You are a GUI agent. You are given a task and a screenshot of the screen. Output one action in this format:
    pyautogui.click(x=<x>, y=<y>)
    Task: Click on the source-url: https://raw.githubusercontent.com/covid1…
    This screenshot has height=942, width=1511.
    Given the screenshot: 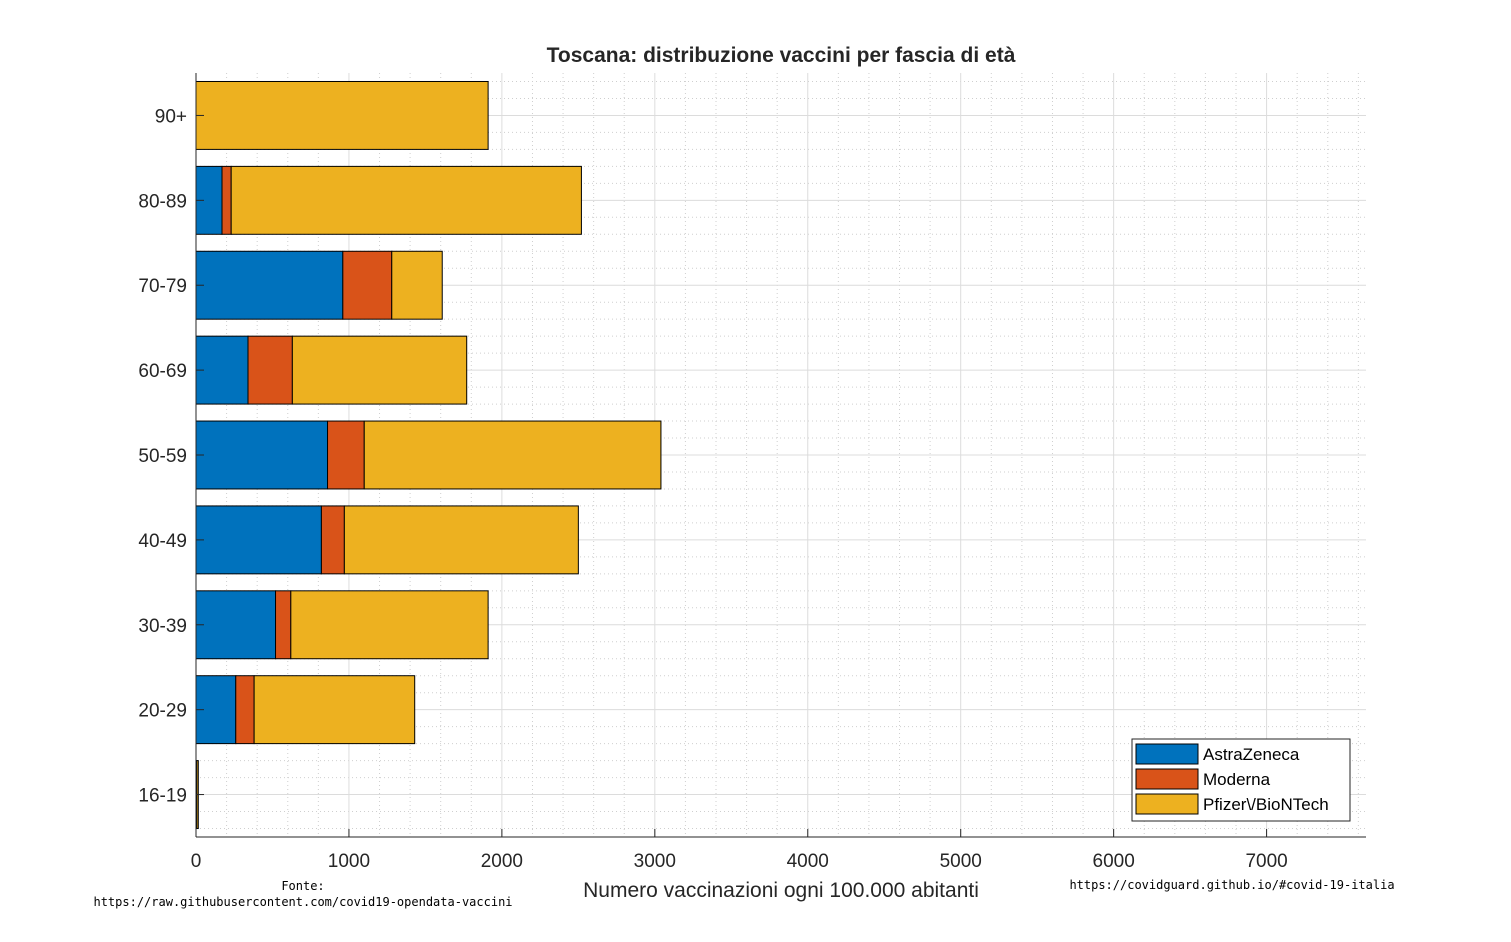 What is the action you would take?
    pyautogui.click(x=302, y=902)
    